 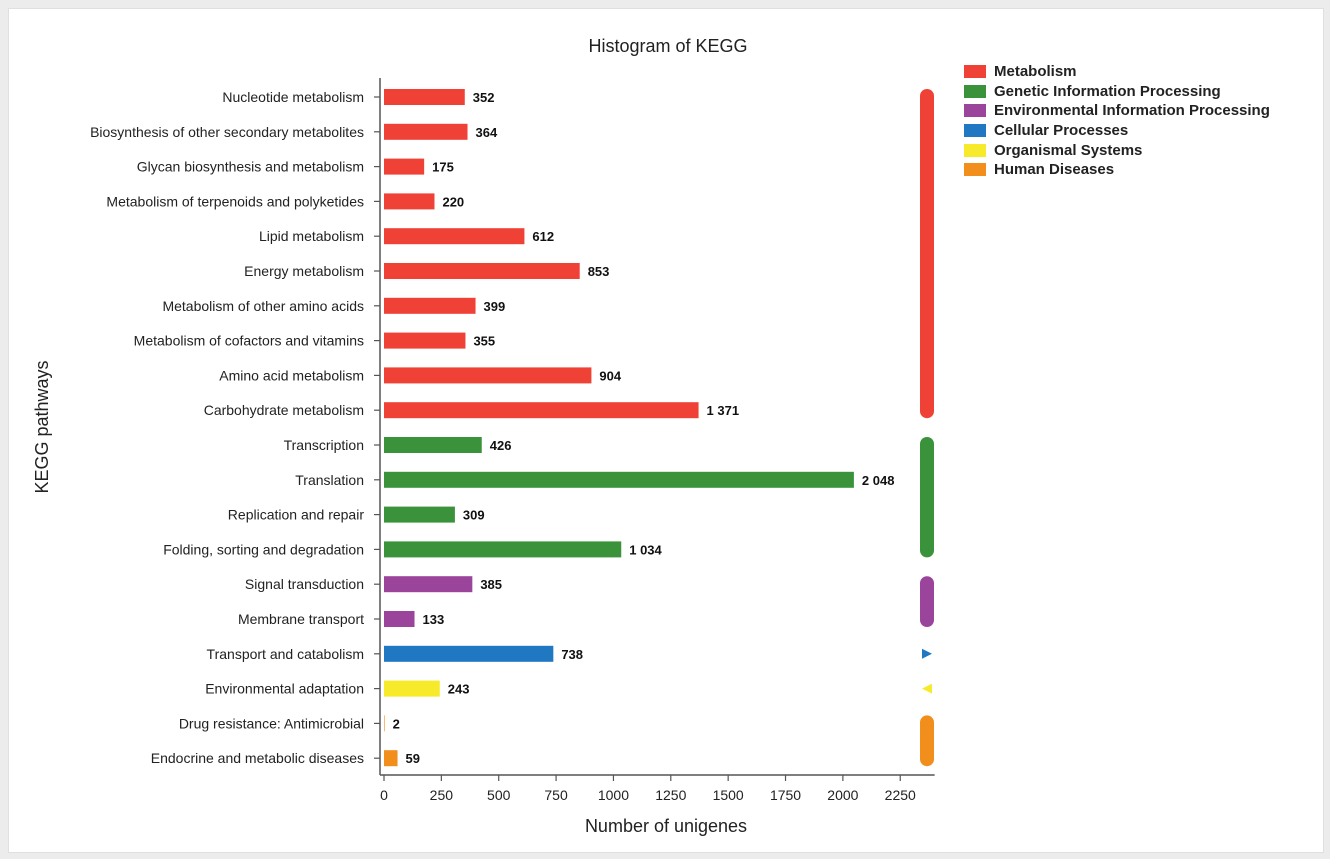 I want to click on y-tick-label: Metabolism of other amino acids, so click(x=263, y=306).